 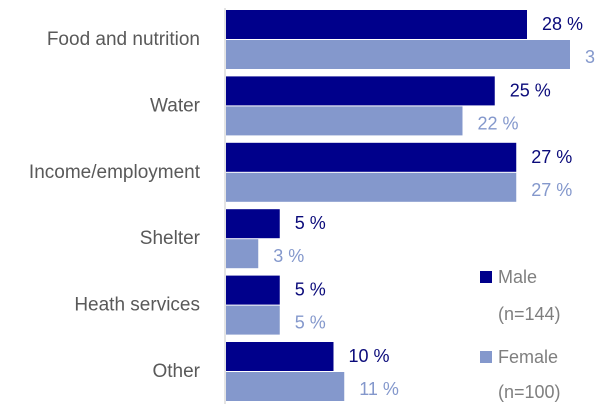 I want to click on value-label-female-income-employment: 27 %, so click(x=551, y=190).